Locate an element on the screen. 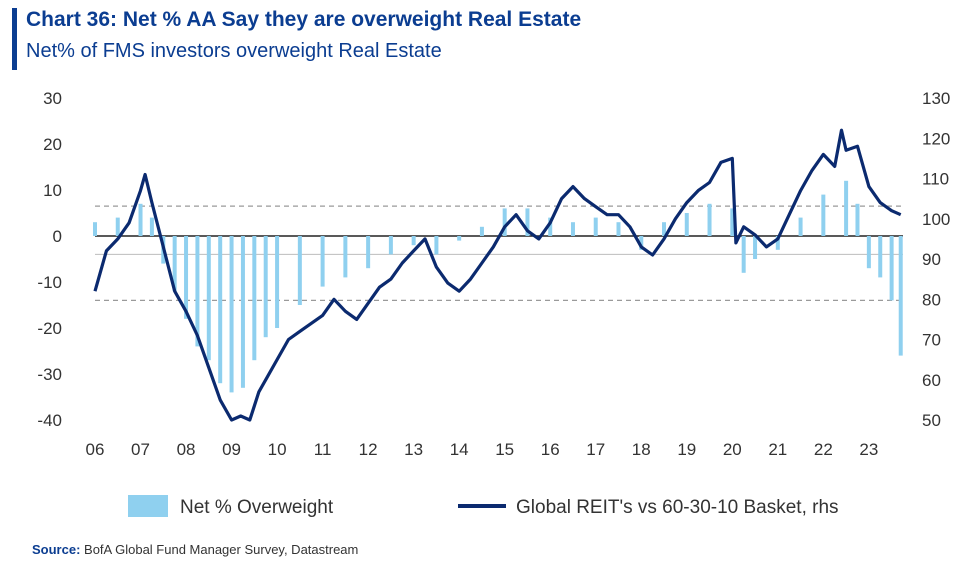 This screenshot has width=975, height=567. left-tick-label: 0 is located at coordinates (57, 236).